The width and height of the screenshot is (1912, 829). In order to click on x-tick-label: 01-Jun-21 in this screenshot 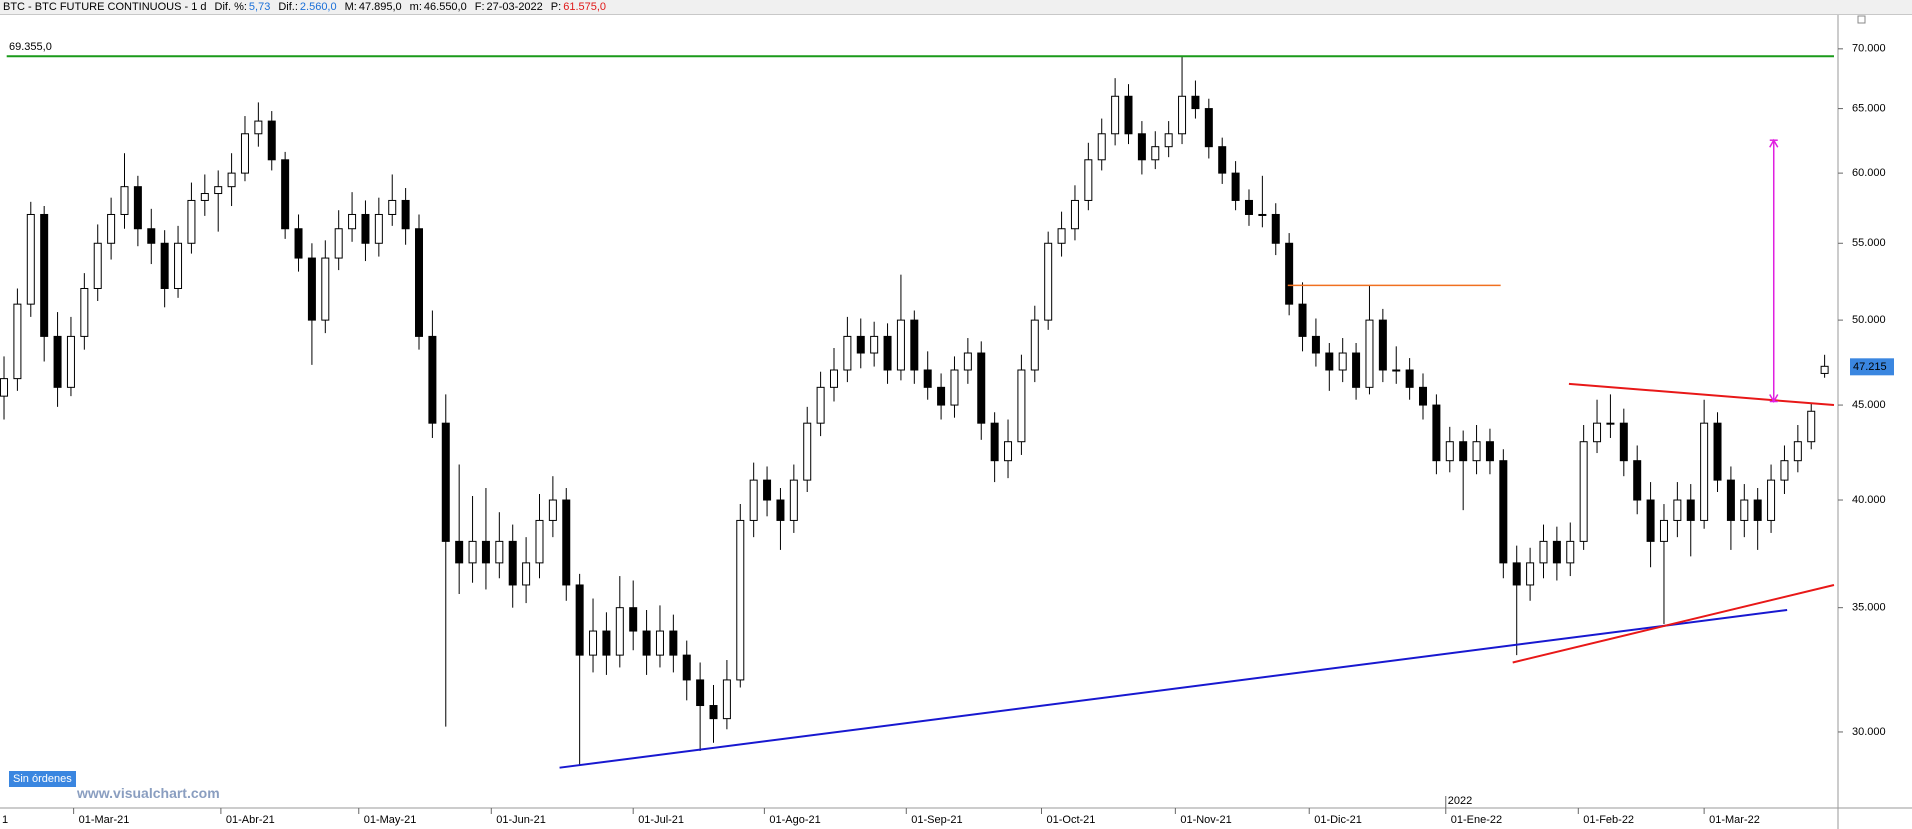, I will do `click(521, 820)`.